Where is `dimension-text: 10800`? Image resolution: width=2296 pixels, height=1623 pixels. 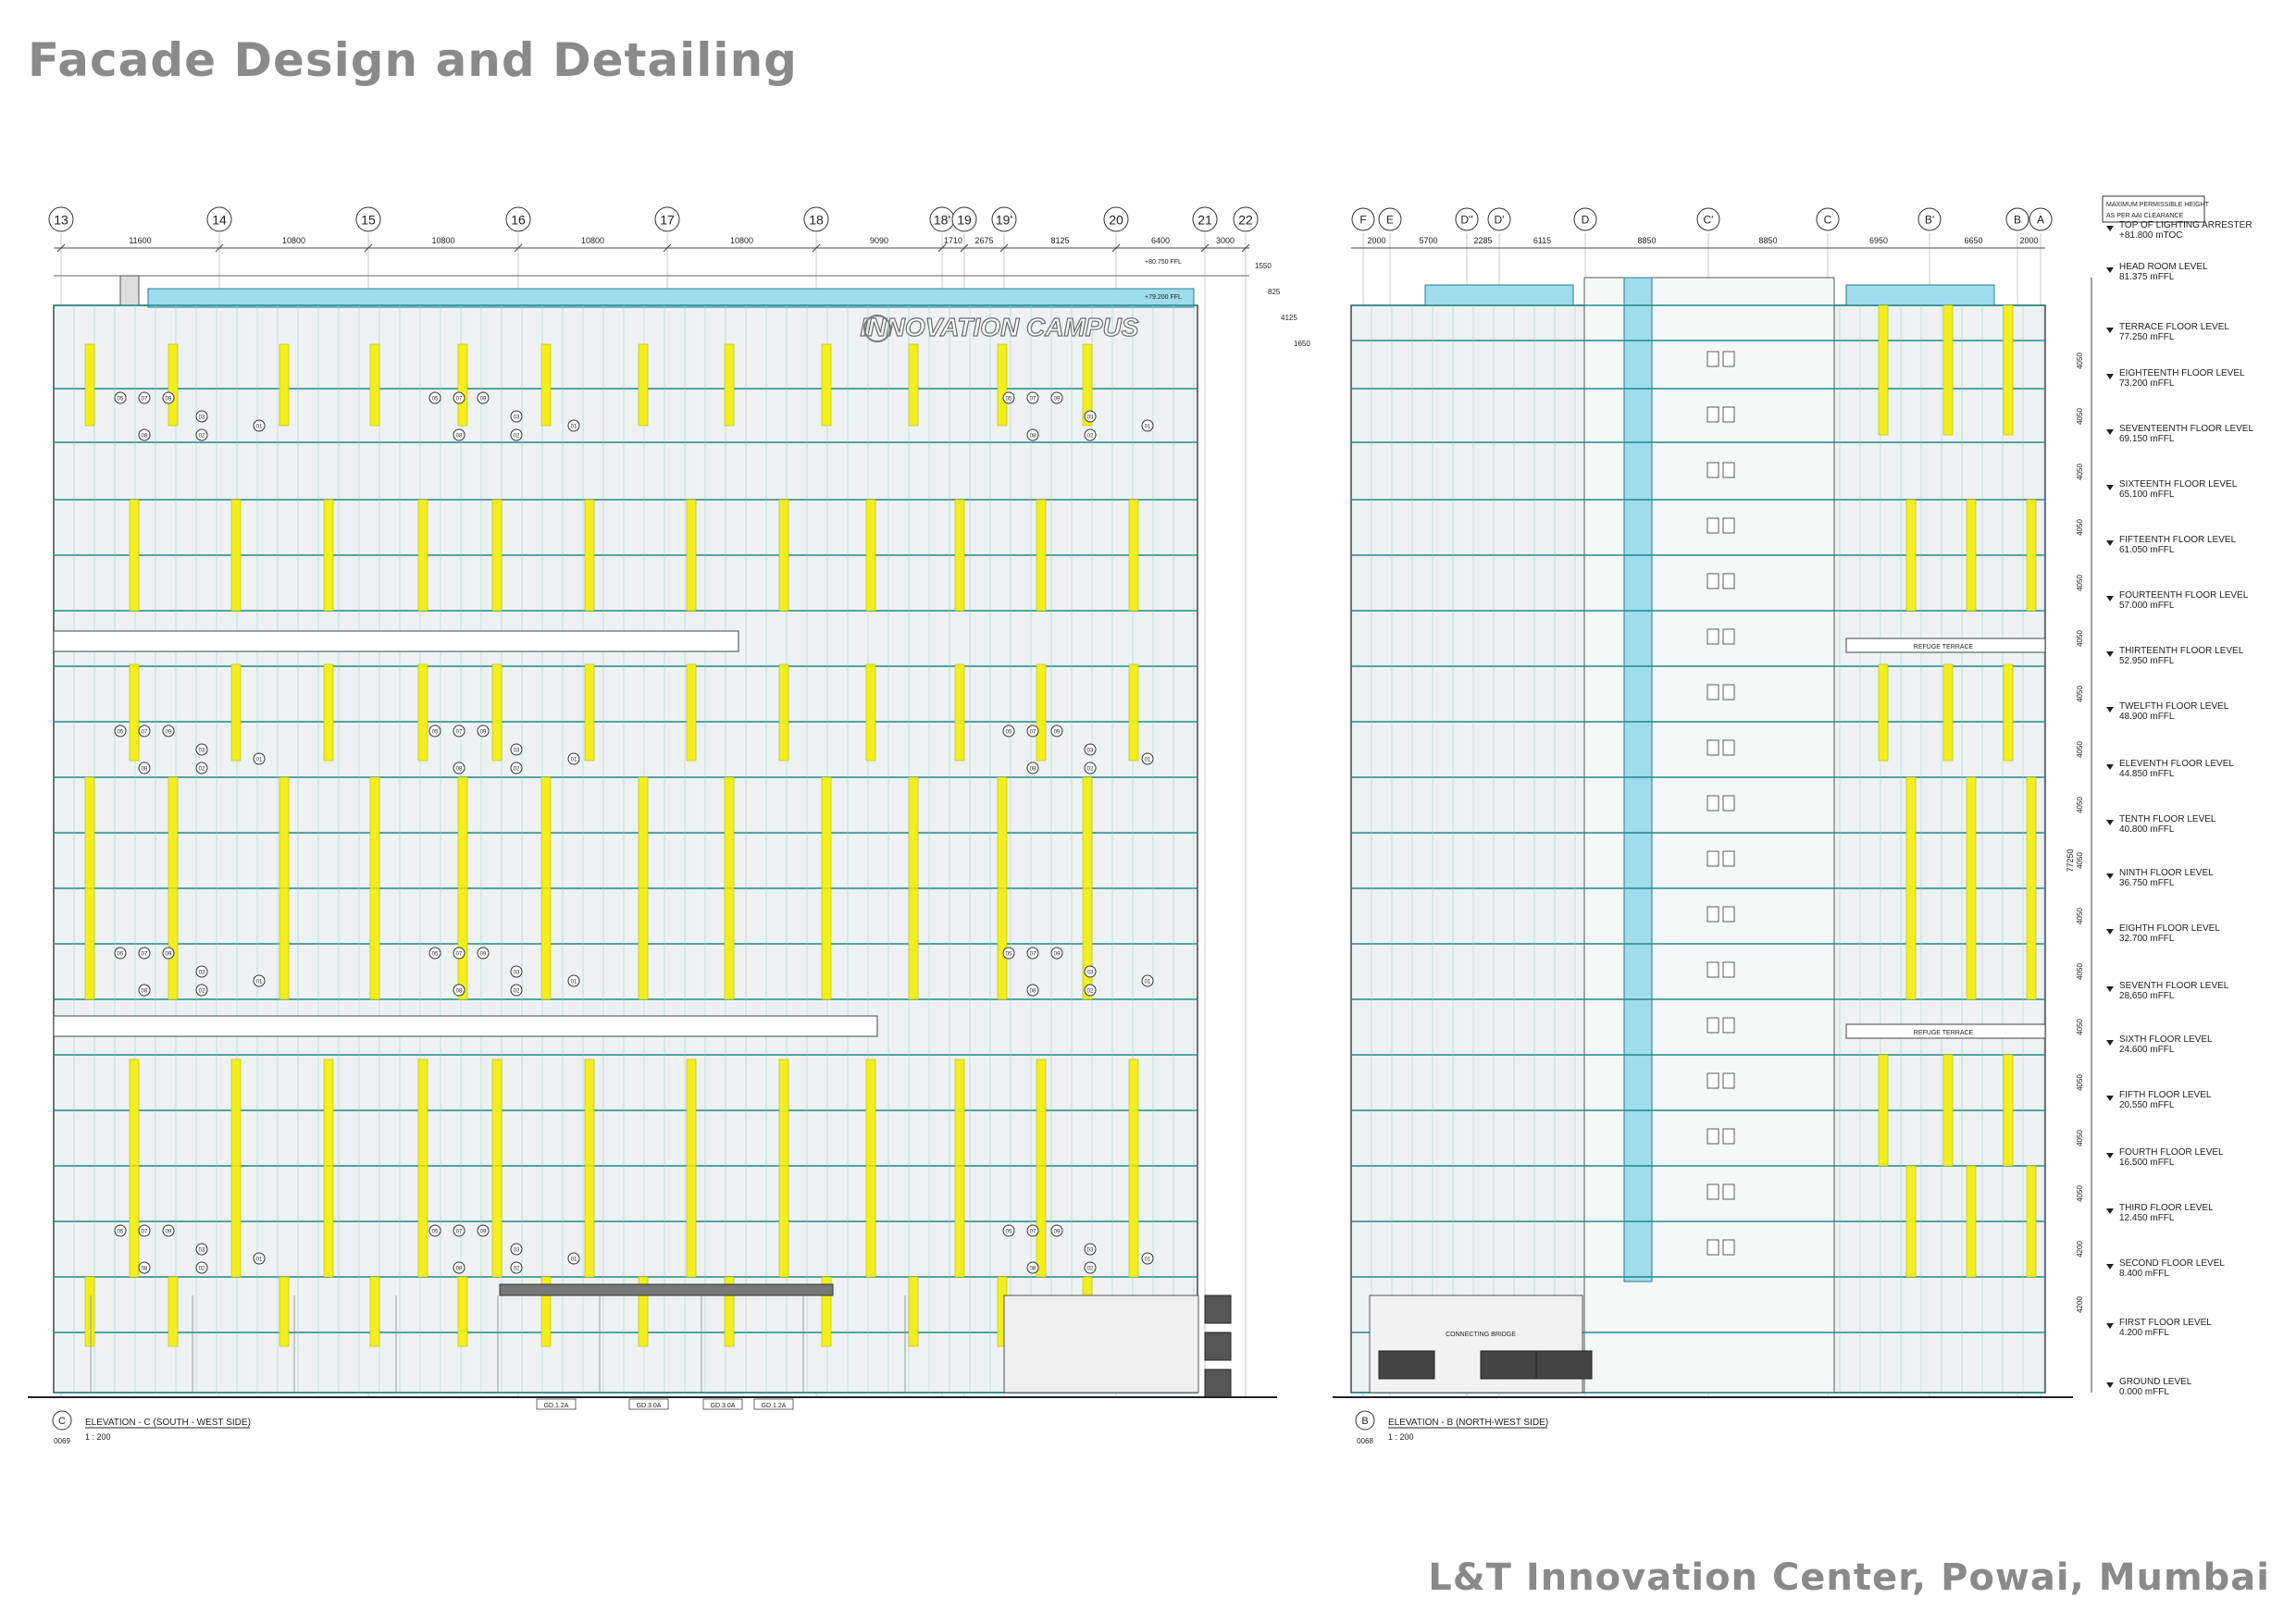 dimension-text: 10800 is located at coordinates (293, 240).